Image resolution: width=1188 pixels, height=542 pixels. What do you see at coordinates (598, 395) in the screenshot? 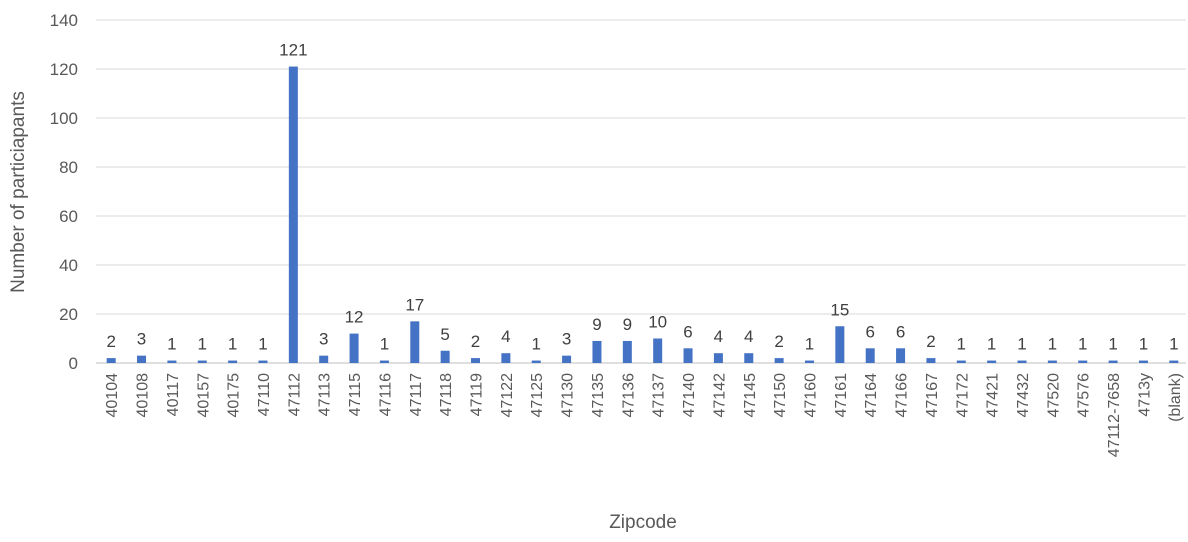
I see `x-tick-label: 47135` at bounding box center [598, 395].